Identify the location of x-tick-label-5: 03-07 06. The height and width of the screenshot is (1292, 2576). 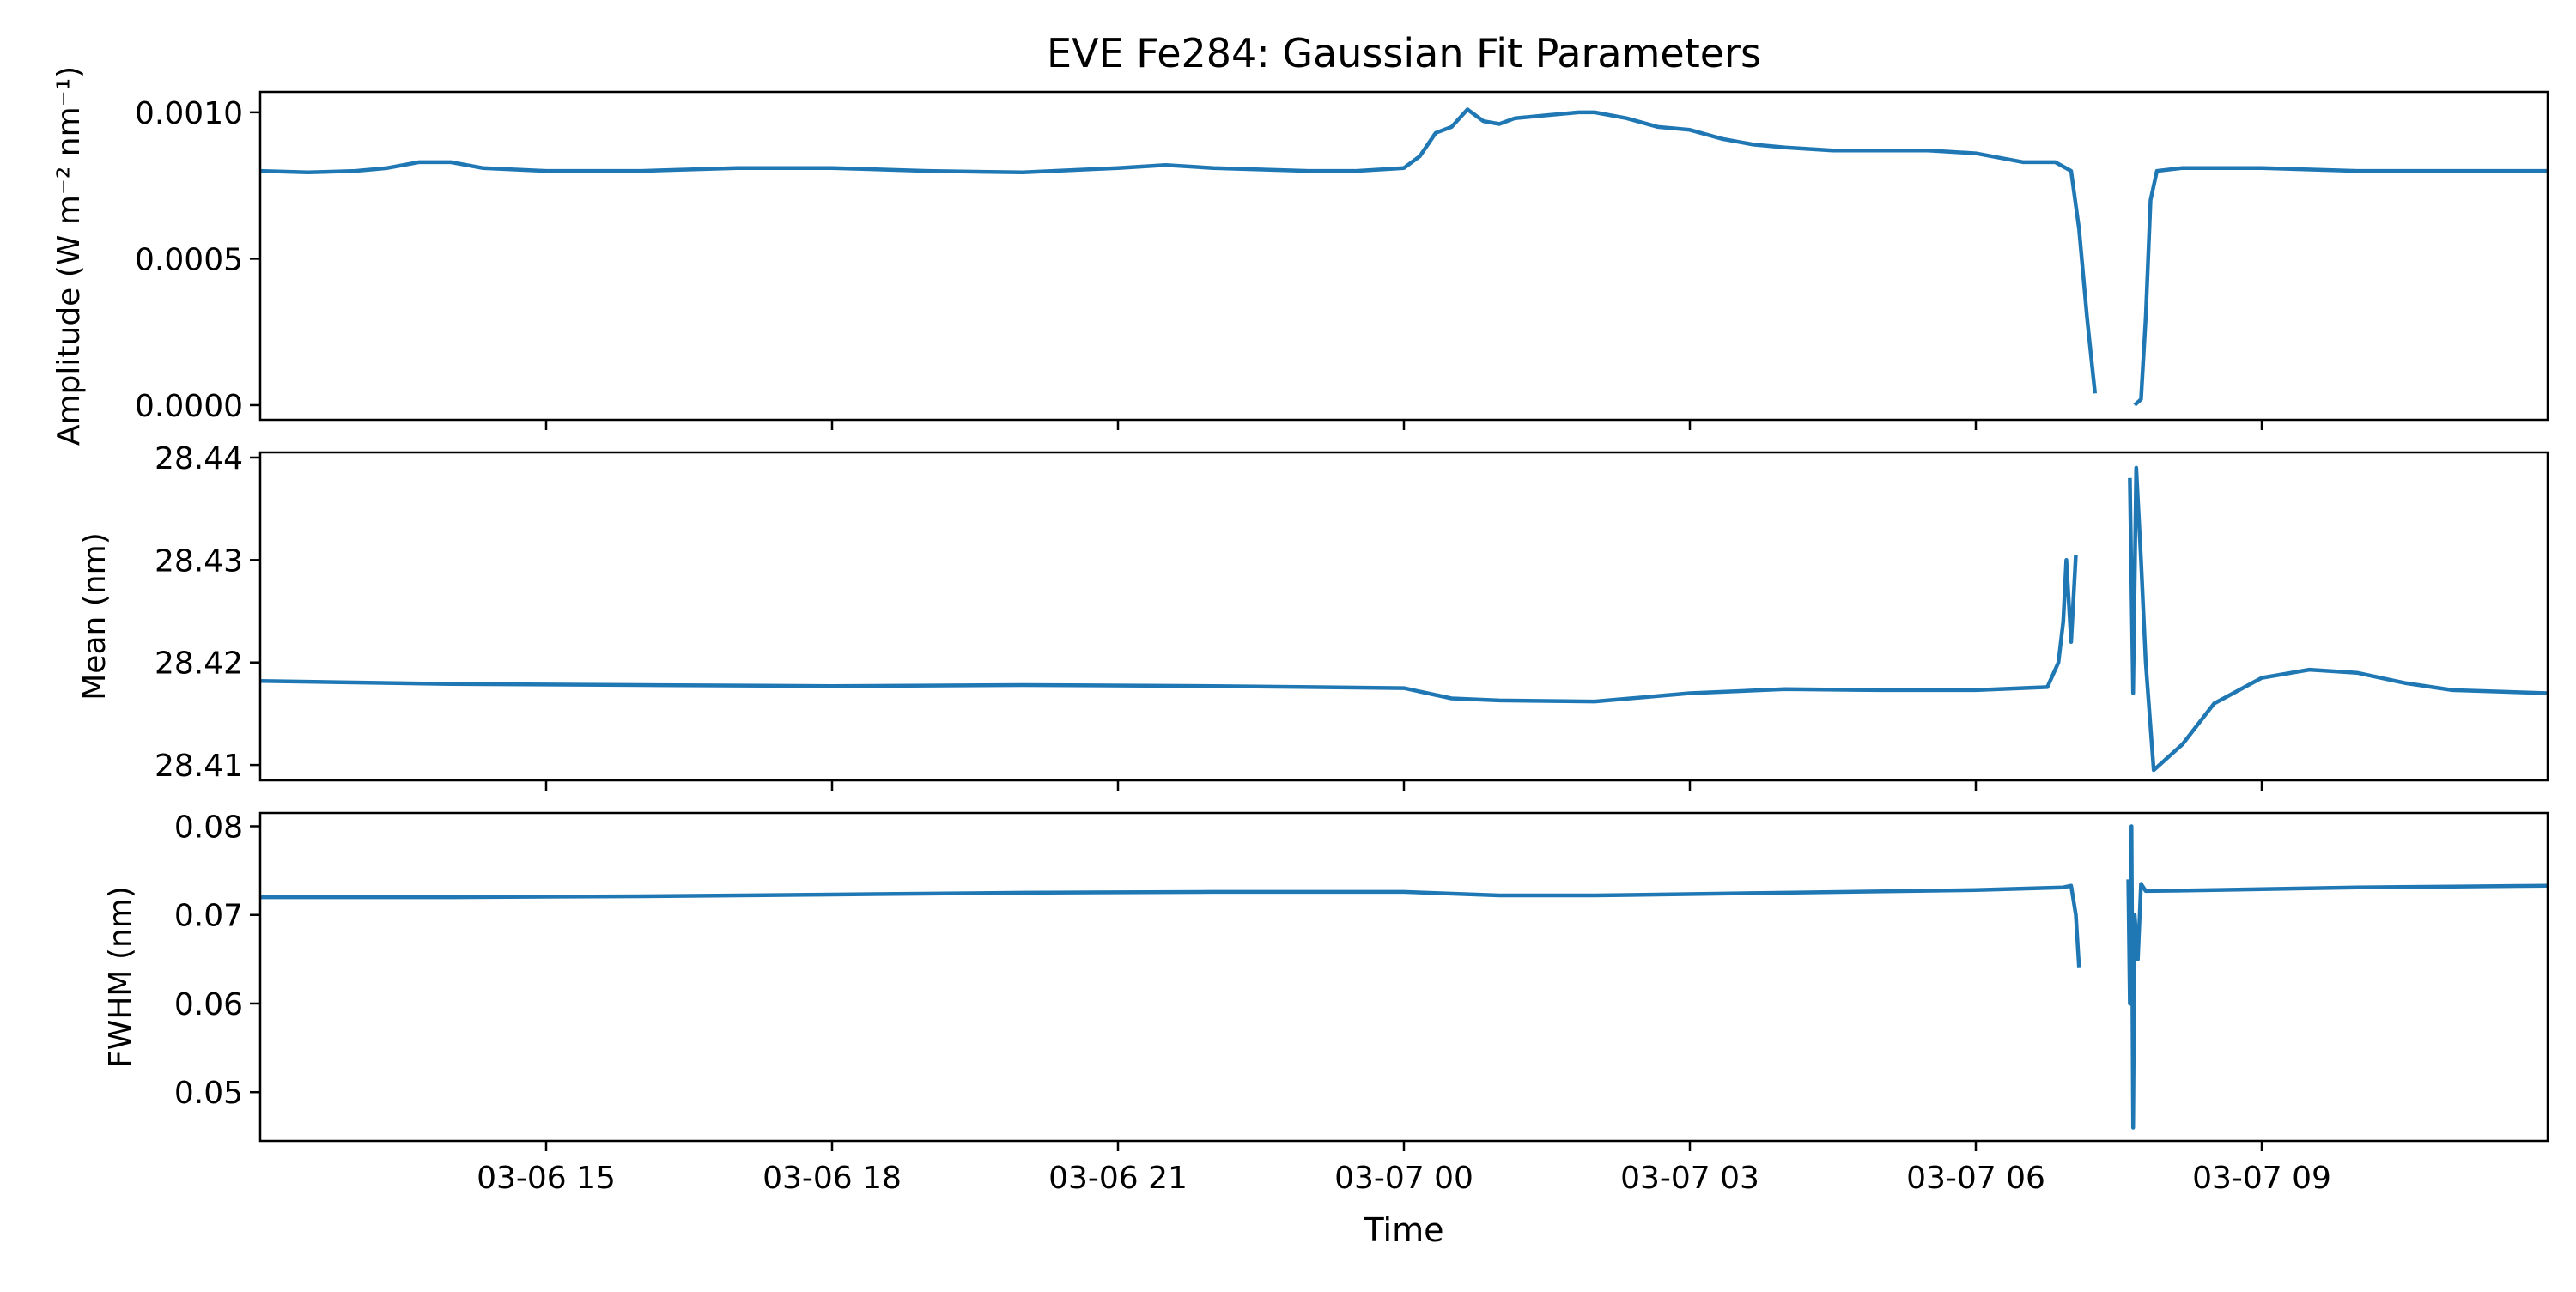
(1975, 1178).